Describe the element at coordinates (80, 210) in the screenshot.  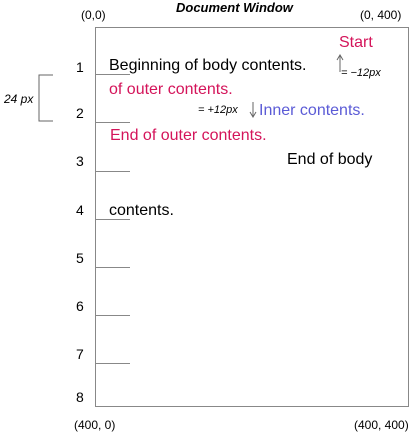
I see `line-number-4: 4` at that location.